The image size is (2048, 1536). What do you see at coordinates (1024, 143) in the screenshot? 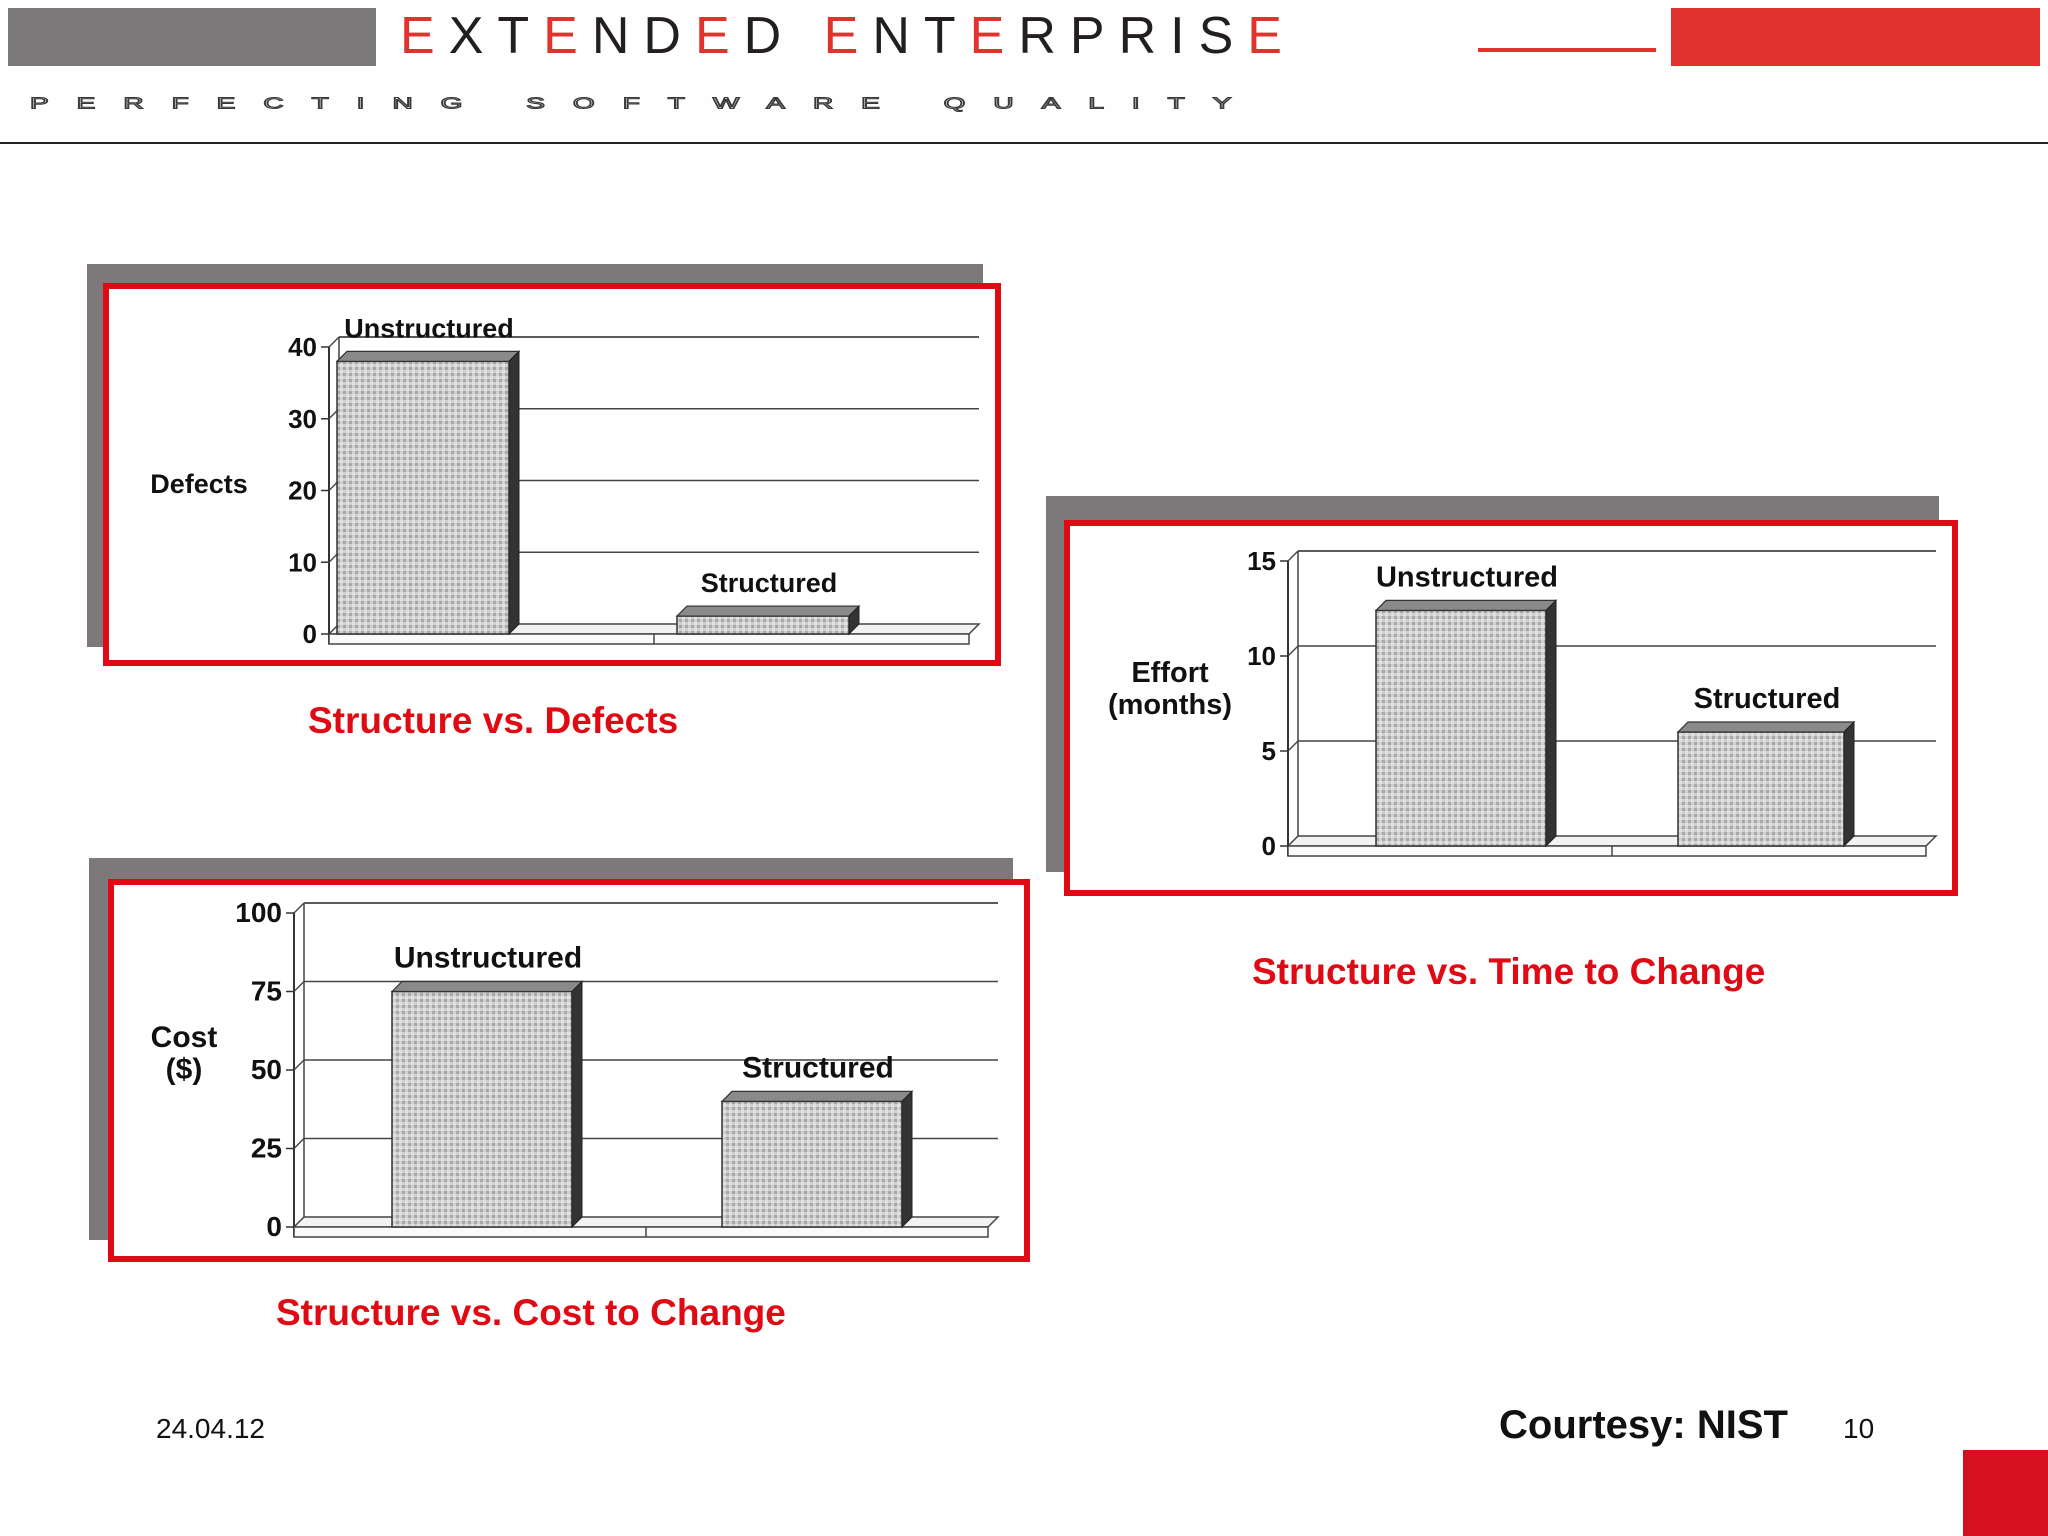
I see `header-rule` at bounding box center [1024, 143].